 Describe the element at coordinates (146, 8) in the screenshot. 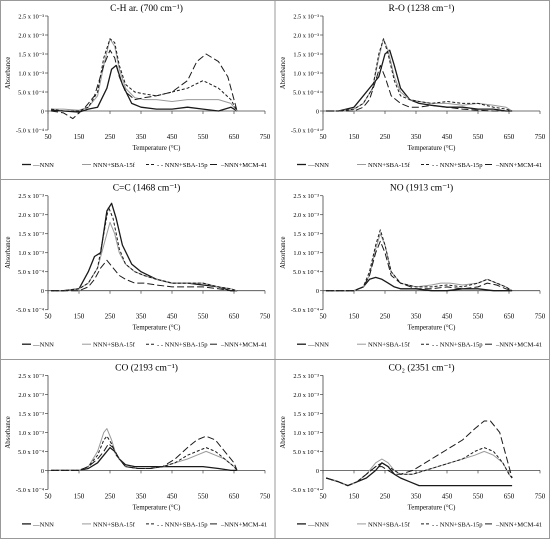

I see `chart-title: C-H ar. (700 cm⁻¹)` at that location.